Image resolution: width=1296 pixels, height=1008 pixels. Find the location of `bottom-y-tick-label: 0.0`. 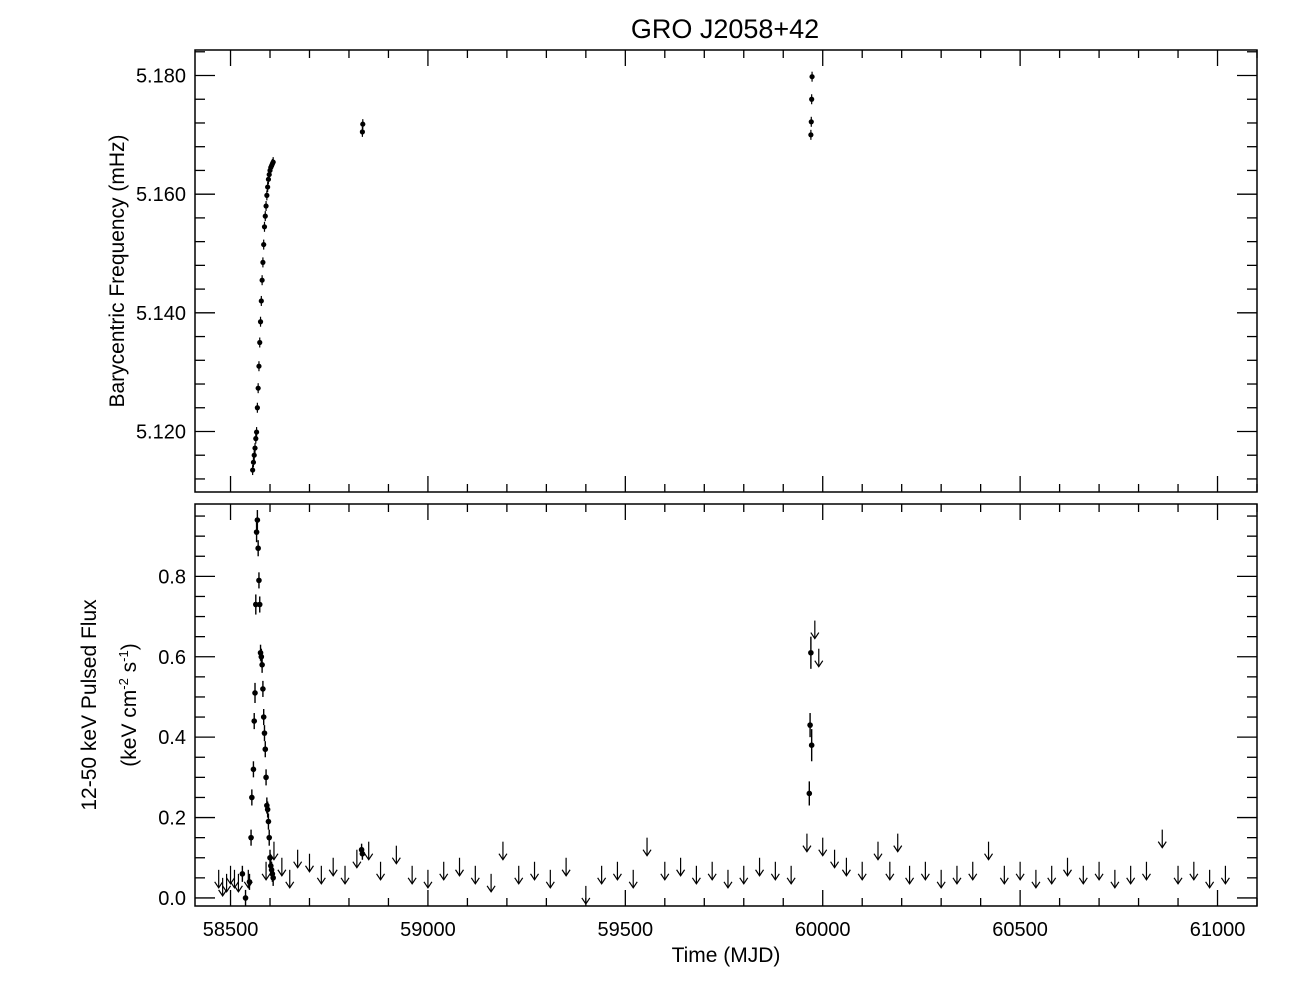

bottom-y-tick-label: 0.0 is located at coordinates (172, 899).